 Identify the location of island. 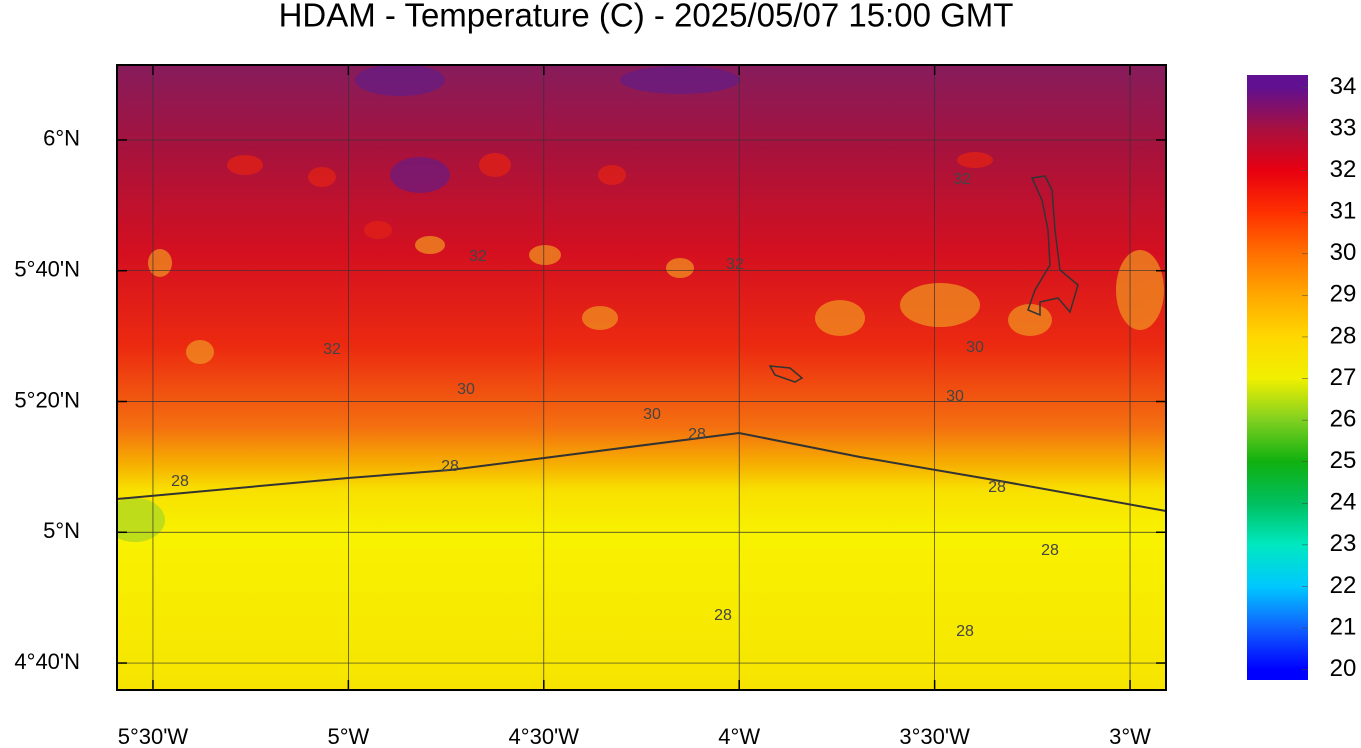
(786, 374).